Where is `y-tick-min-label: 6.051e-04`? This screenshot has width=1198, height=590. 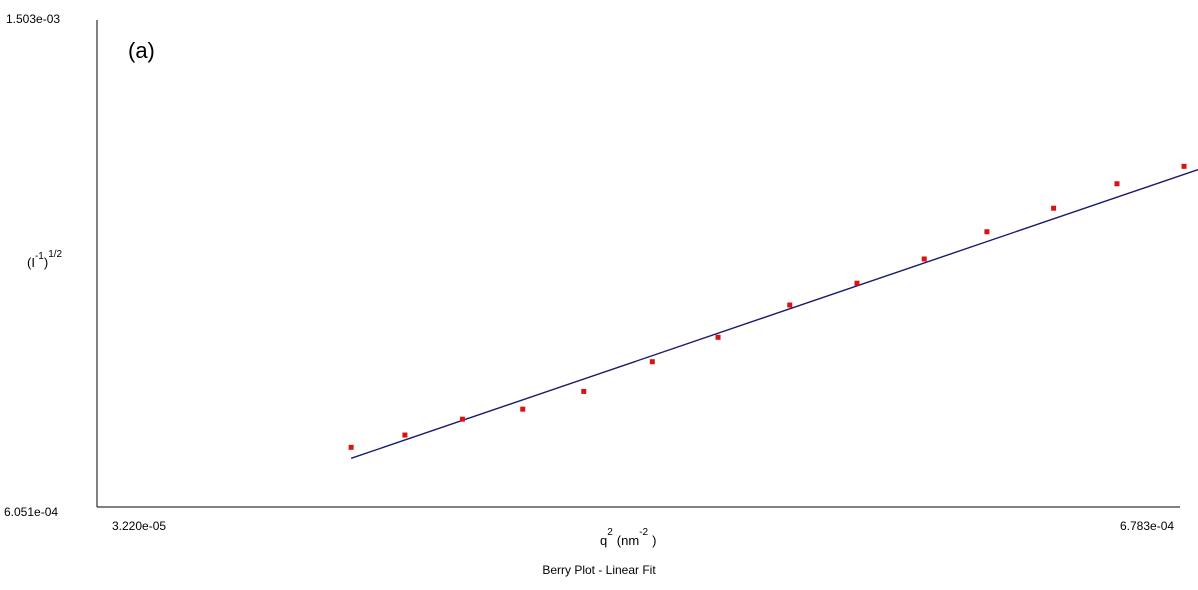 y-tick-min-label: 6.051e-04 is located at coordinates (31, 512).